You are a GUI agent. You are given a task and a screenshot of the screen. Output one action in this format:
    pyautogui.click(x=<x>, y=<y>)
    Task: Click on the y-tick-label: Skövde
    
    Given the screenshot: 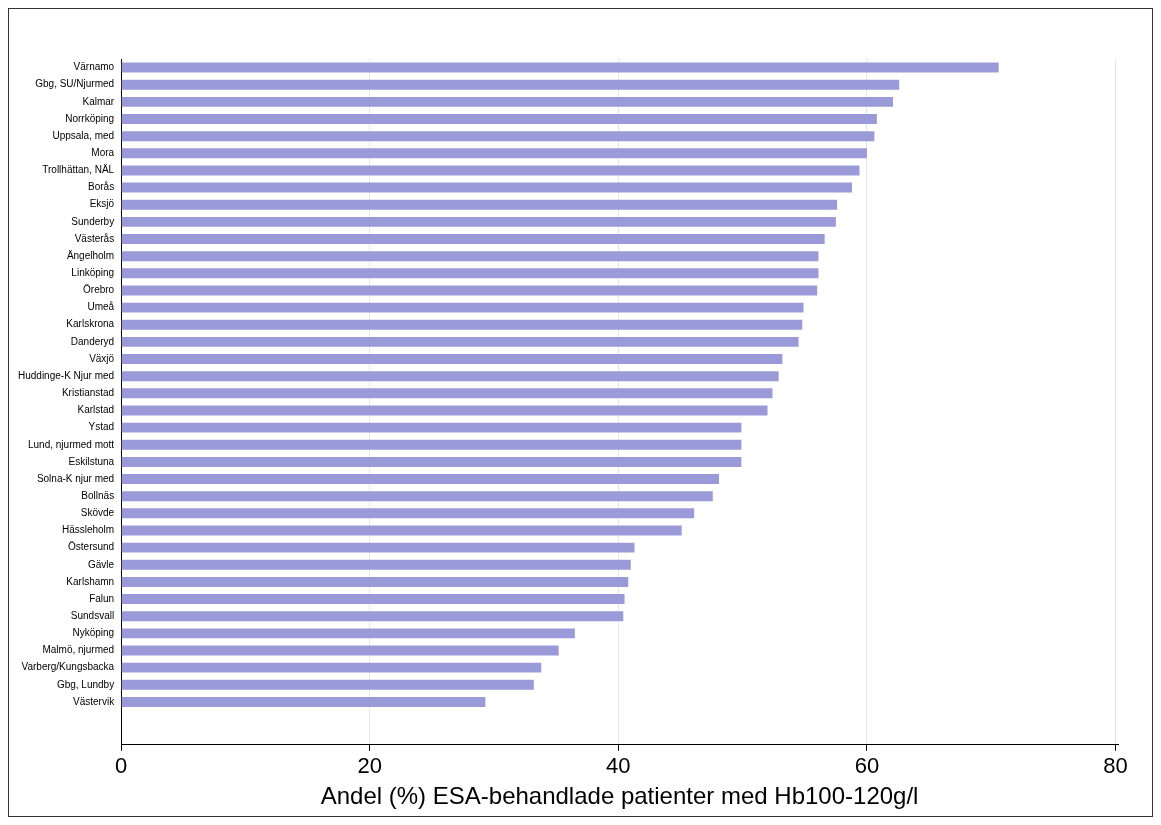 What is the action you would take?
    pyautogui.click(x=97, y=513)
    